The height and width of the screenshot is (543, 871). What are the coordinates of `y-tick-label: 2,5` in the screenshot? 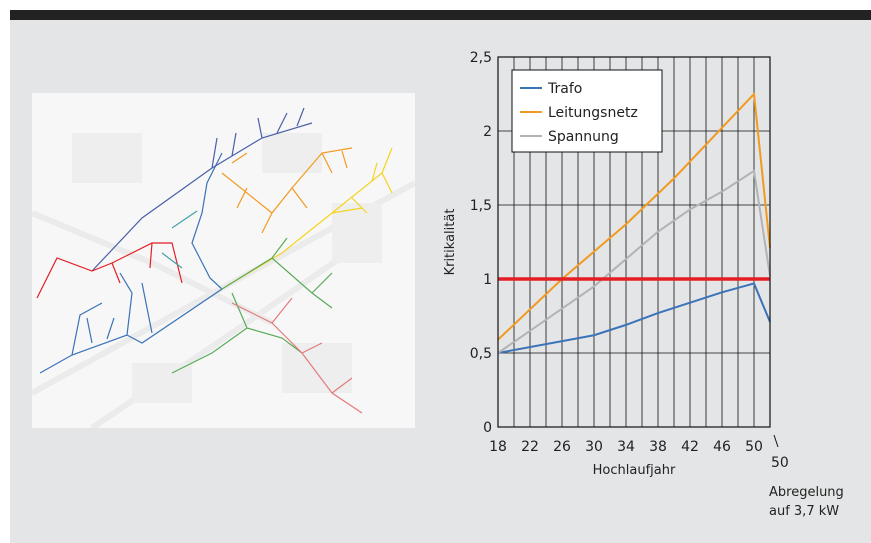 It's located at (481, 58).